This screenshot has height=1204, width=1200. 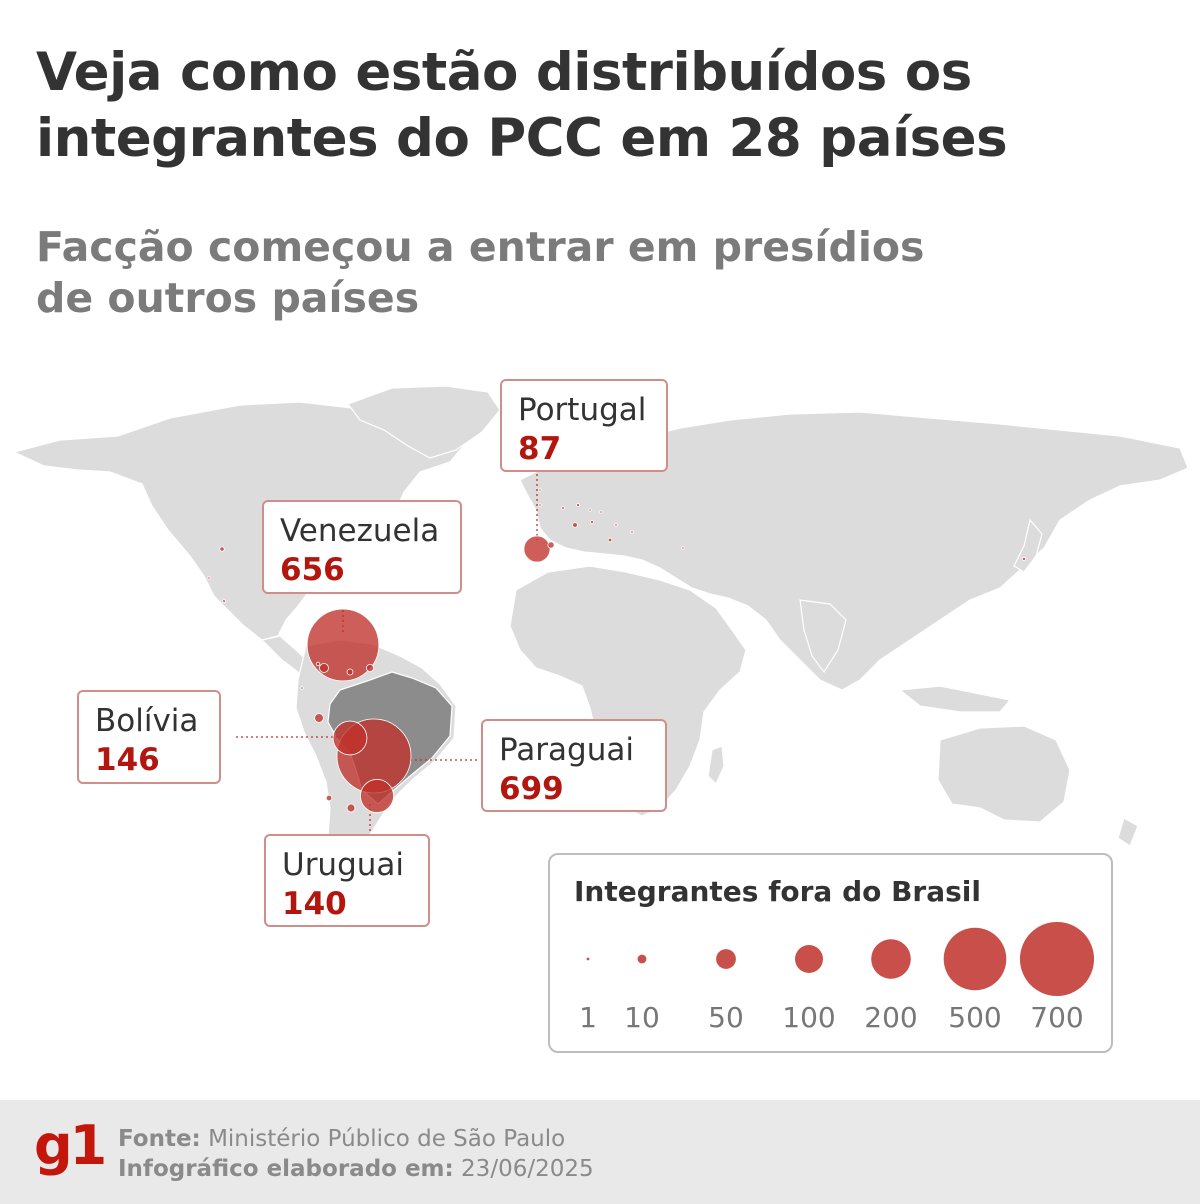 I want to click on callout-paraguai: Paraguai 699, so click(x=574, y=765).